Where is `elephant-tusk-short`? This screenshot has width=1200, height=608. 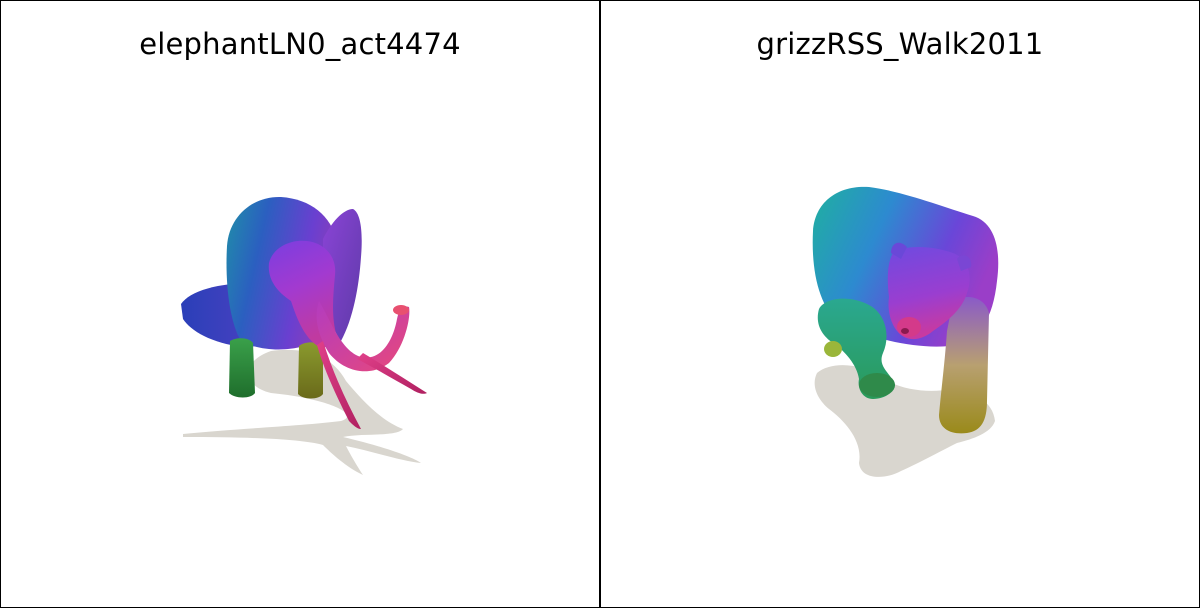
elephant-tusk-short is located at coordinates (392, 373).